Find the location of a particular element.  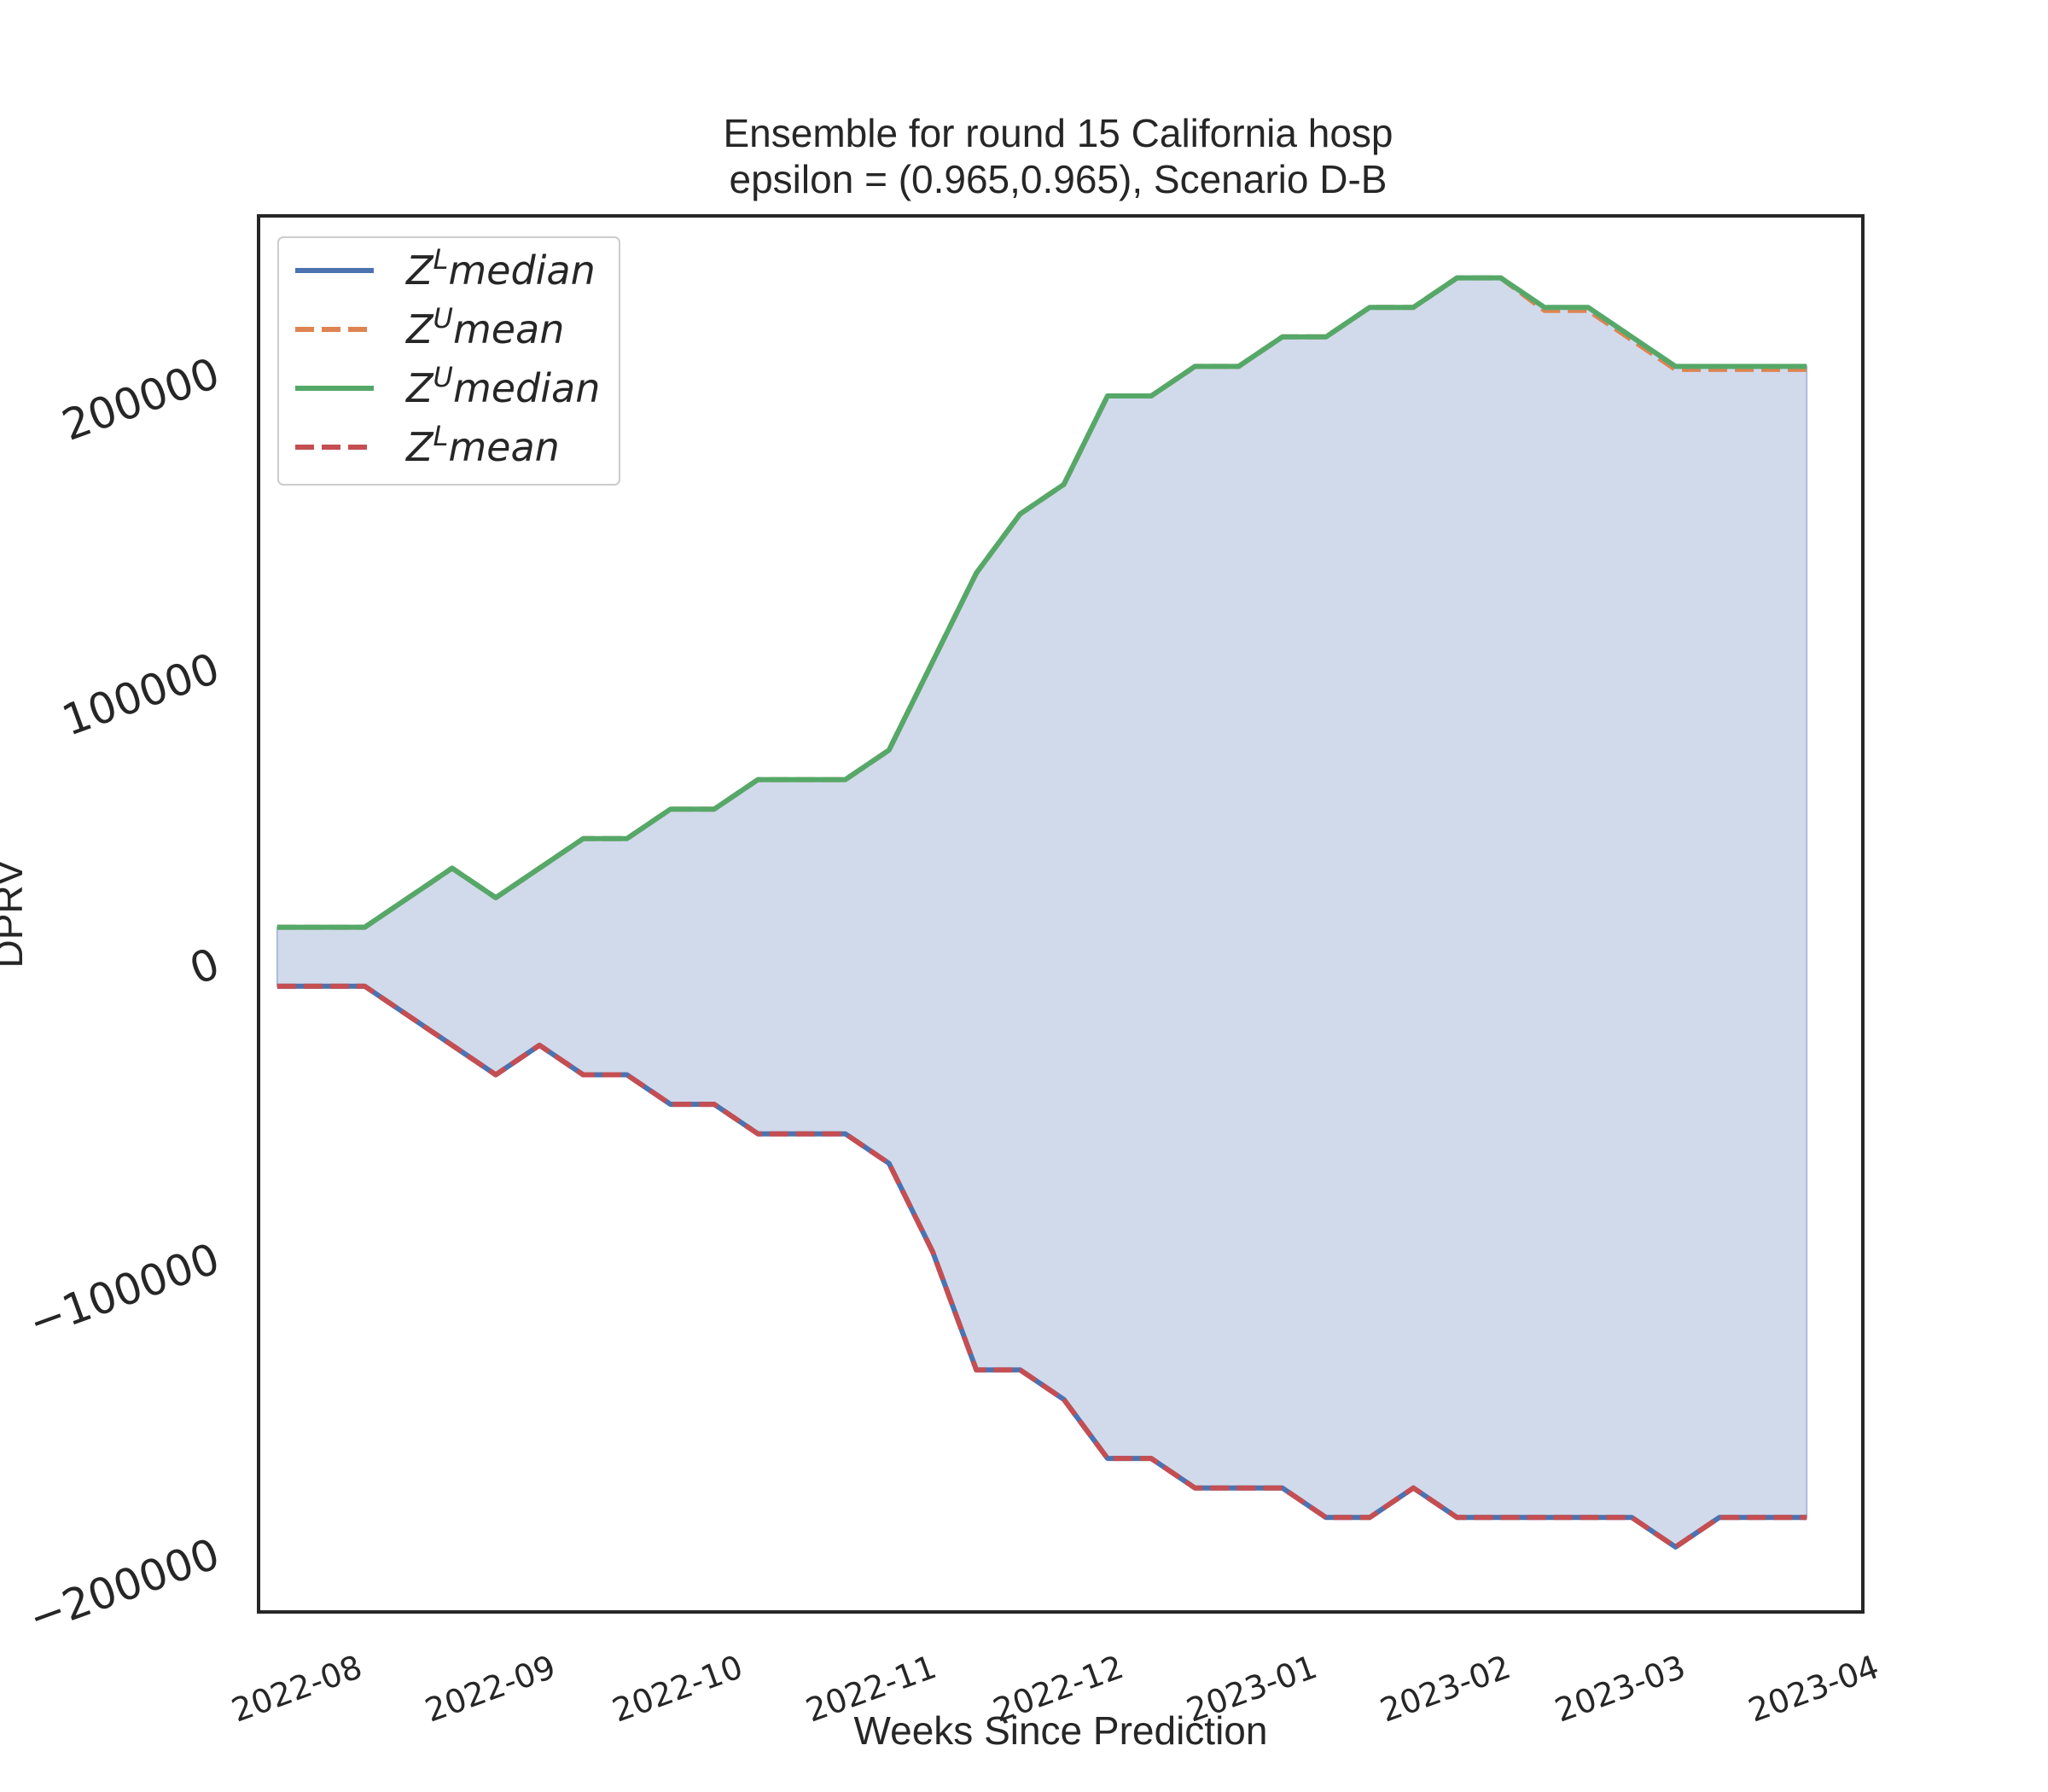

y-tick-label: 100000 is located at coordinates (140, 694).